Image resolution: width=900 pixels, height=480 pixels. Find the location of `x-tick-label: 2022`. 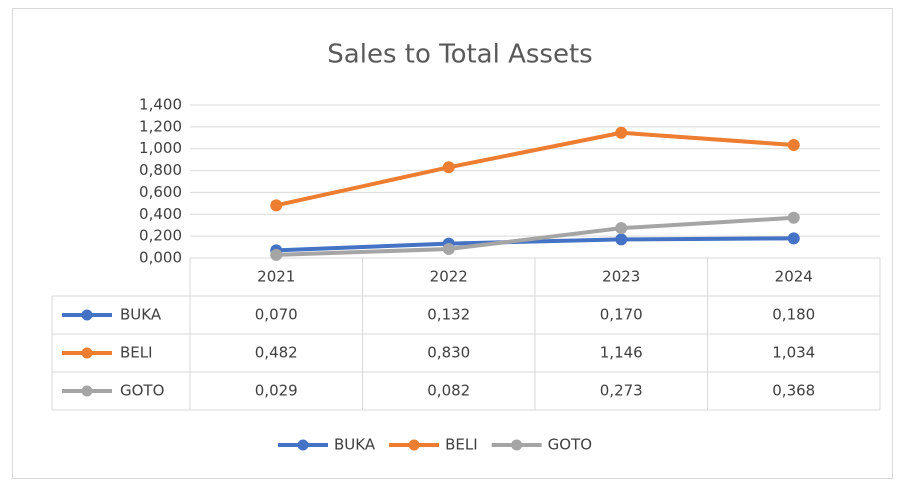

x-tick-label: 2022 is located at coordinates (449, 277).